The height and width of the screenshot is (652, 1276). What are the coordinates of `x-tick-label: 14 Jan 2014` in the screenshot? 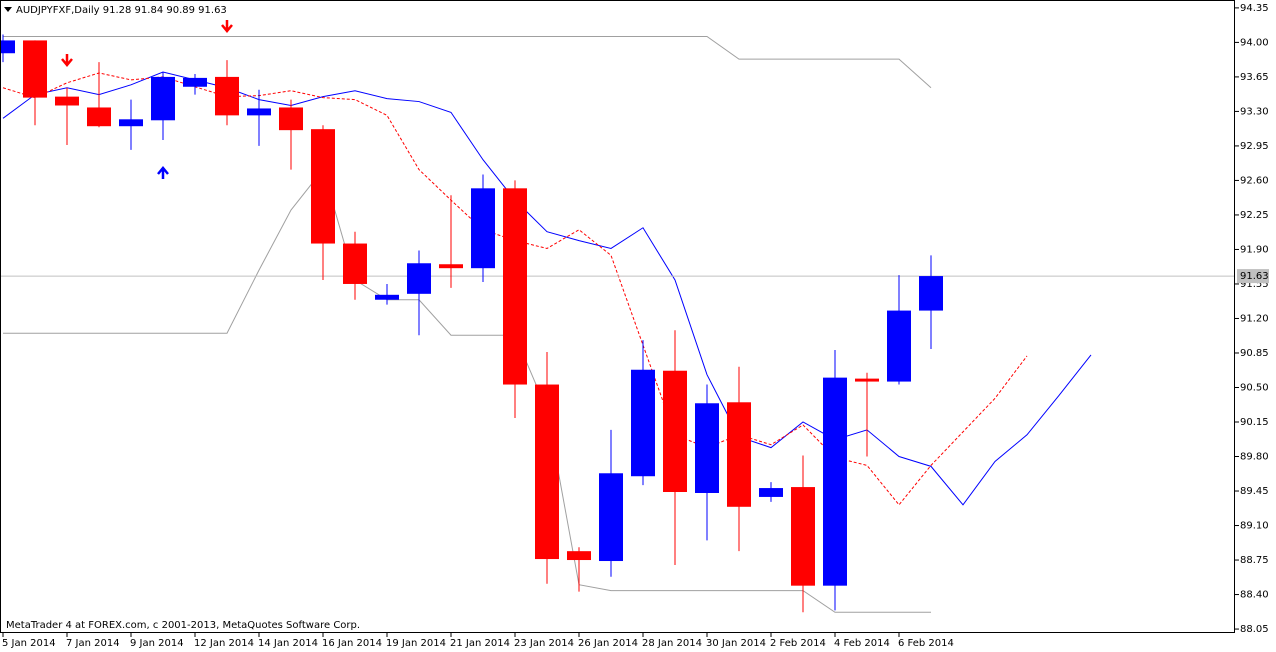 It's located at (288, 643).